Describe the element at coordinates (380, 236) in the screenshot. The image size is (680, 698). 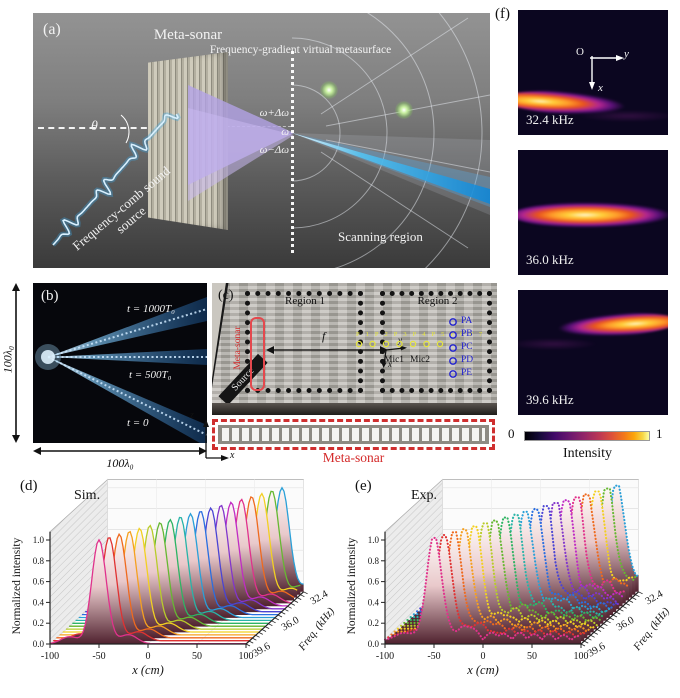
I see `scanning-region-label: Scanning region` at that location.